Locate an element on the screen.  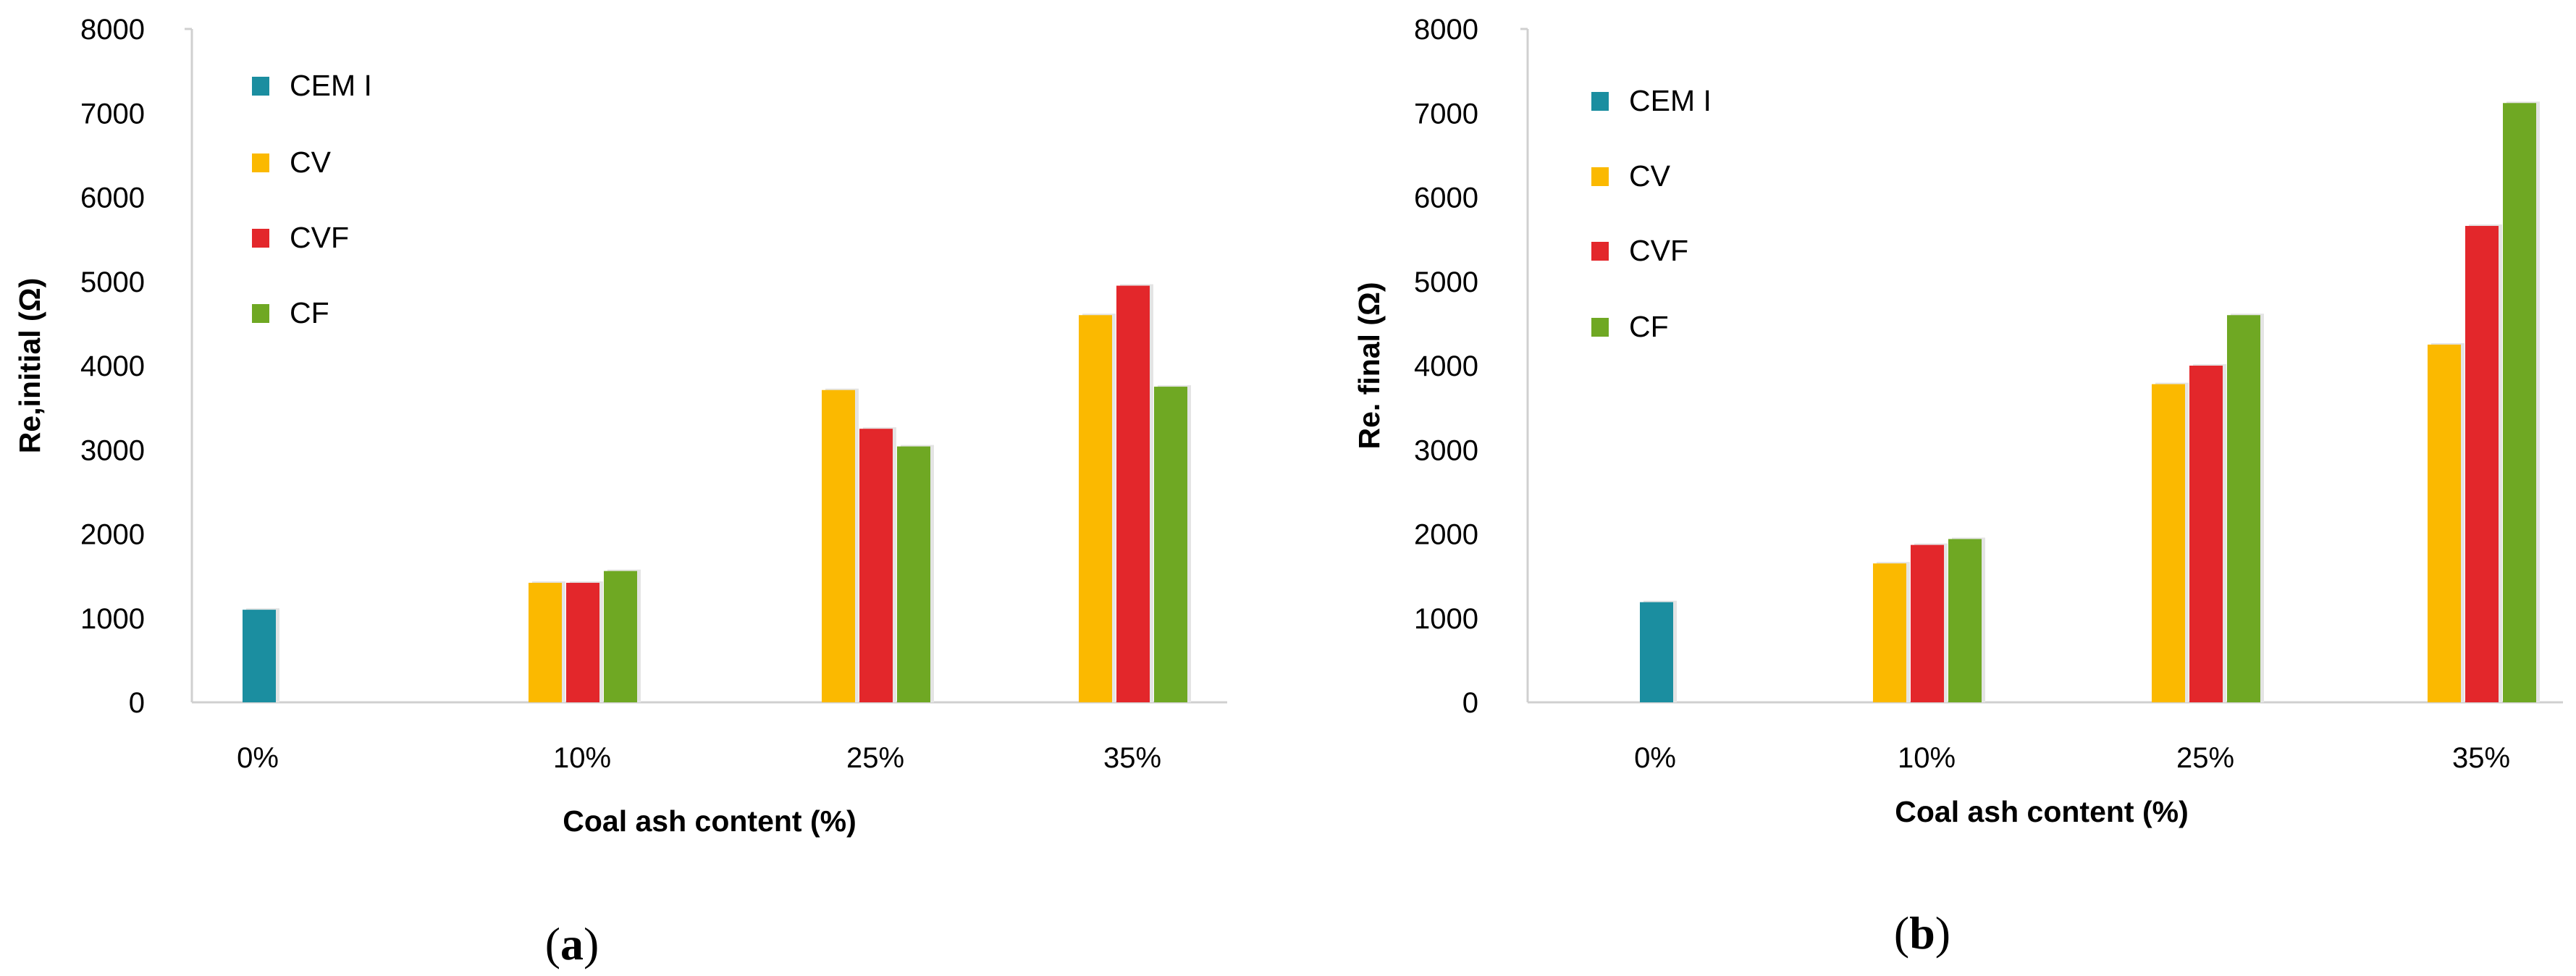
panel-label-letter: a is located at coordinates (572, 943).